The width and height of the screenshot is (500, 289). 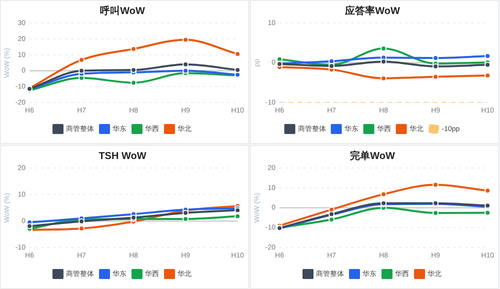 I want to click on chart-title: 呼叫WoW, so click(x=123, y=10).